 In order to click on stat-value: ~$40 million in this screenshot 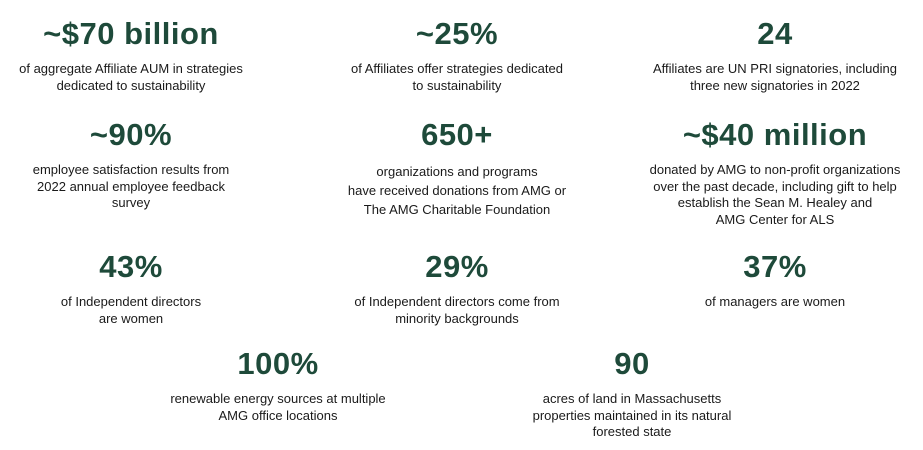, I will do `click(775, 134)`.